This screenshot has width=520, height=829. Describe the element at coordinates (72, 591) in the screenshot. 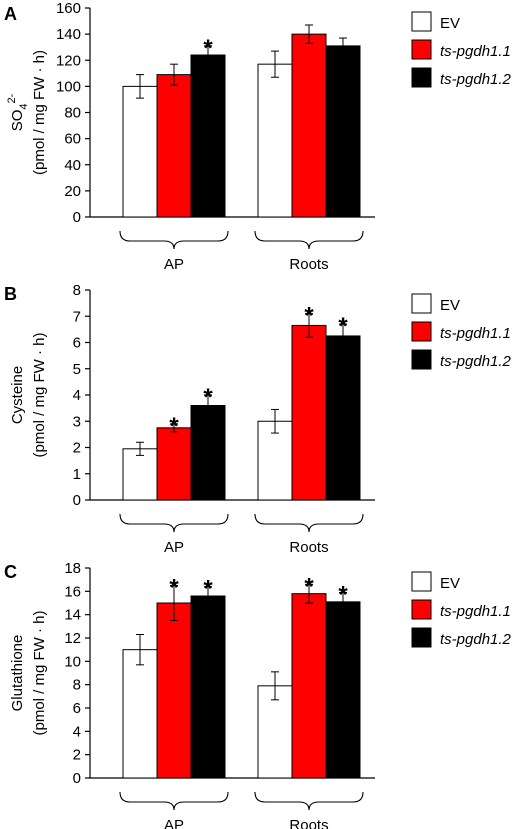

I see `y-tick-label: 16` at that location.